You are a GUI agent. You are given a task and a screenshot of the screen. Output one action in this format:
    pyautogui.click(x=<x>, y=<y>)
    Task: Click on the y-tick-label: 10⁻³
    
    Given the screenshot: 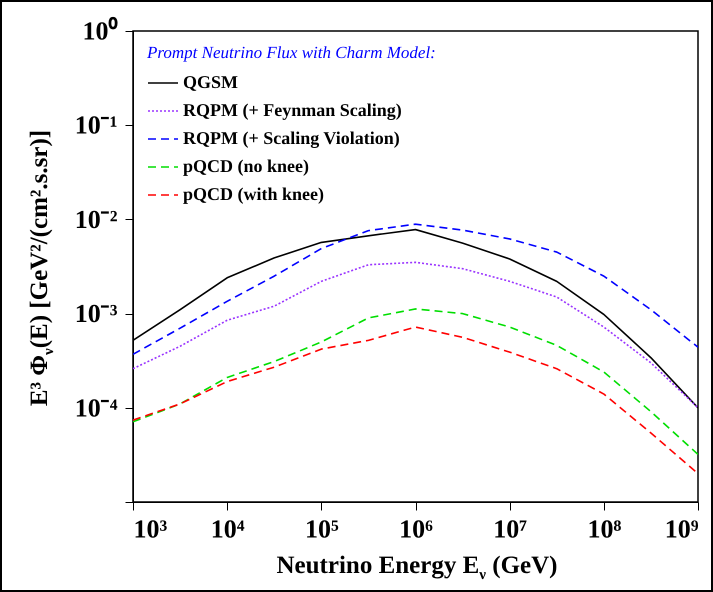 What is the action you would take?
    pyautogui.click(x=96, y=313)
    